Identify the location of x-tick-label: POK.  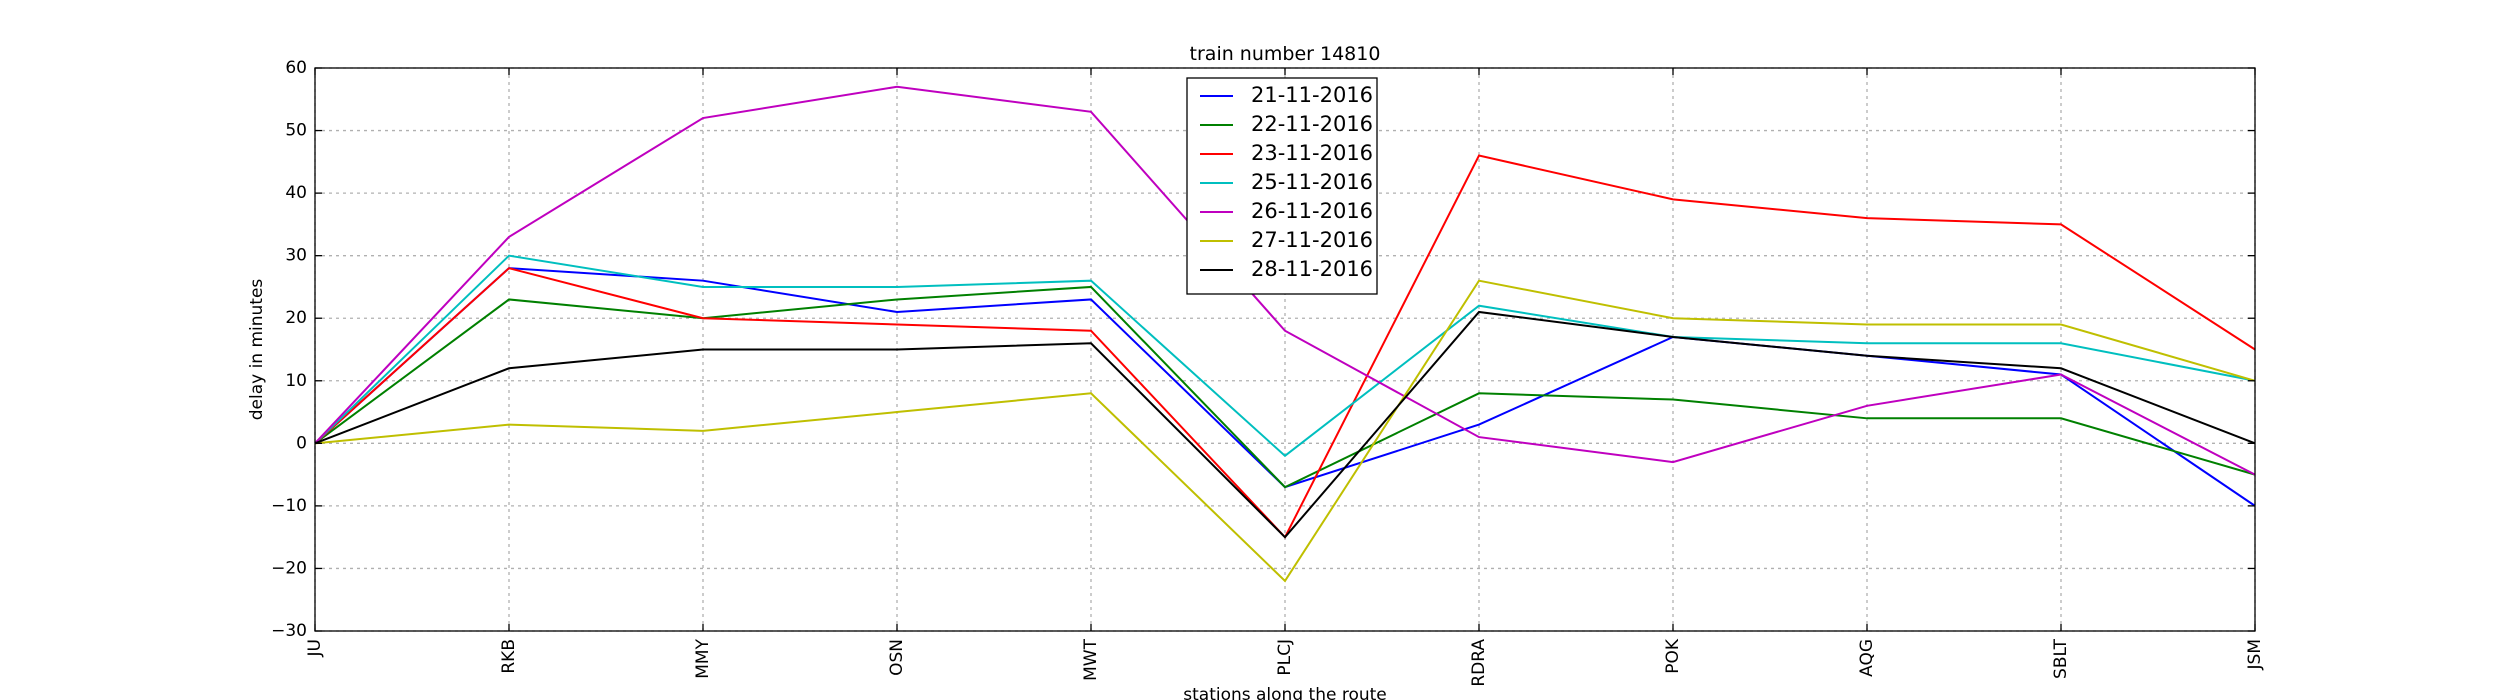
(1673, 656).